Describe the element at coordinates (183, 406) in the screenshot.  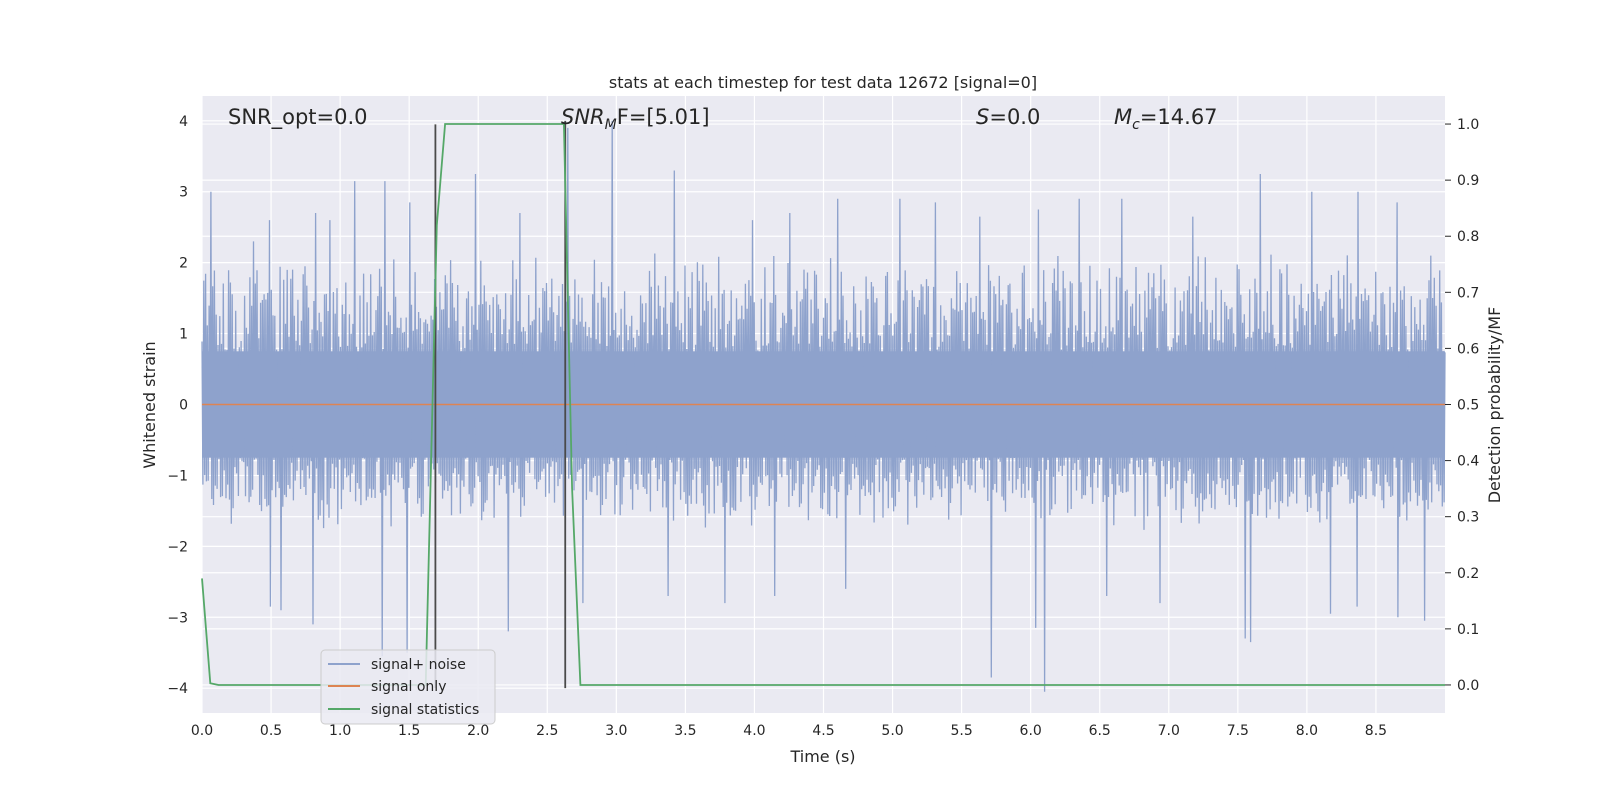
I see `y-tick-label-4: 0` at that location.